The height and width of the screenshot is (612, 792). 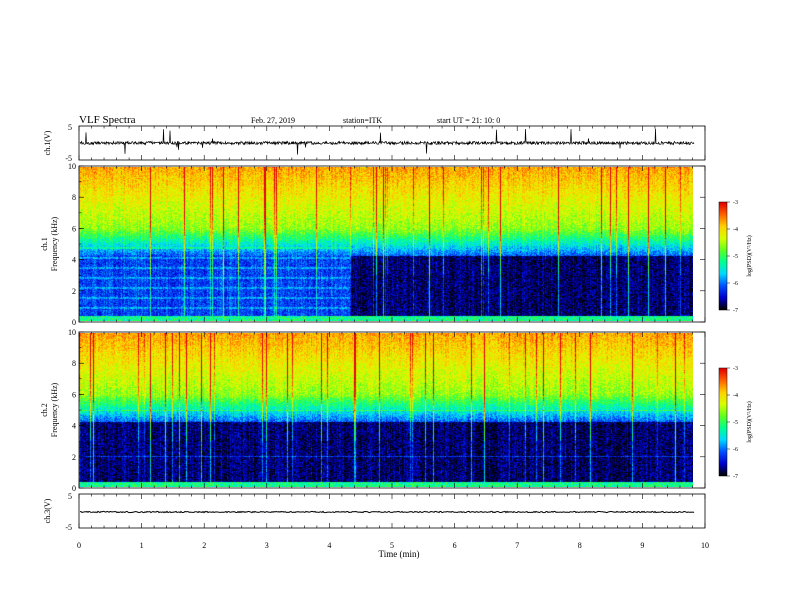 I want to click on time-tick-label: 2, so click(x=204, y=545).